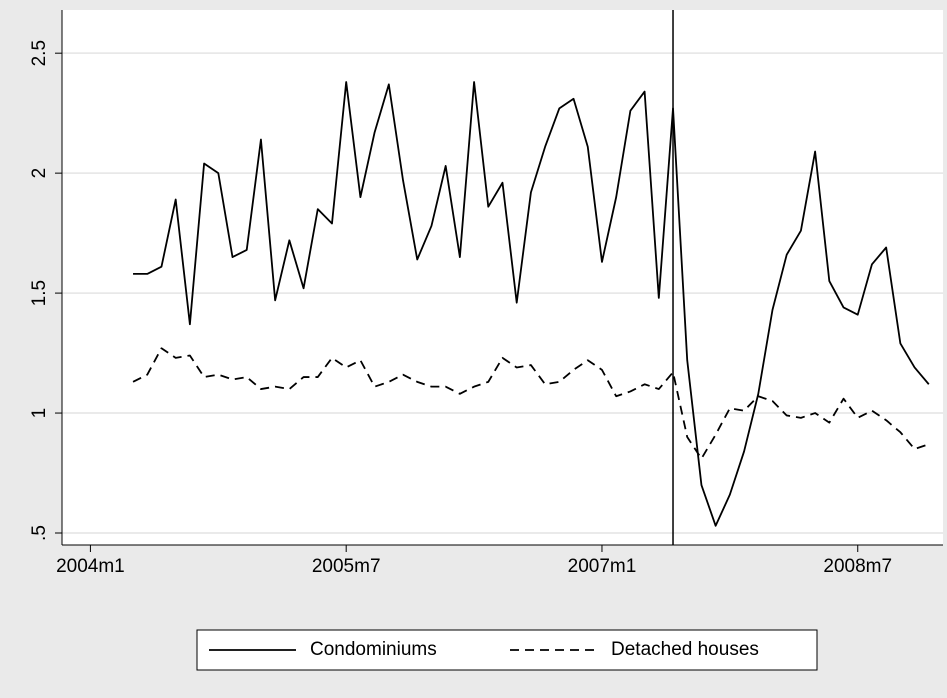 This screenshot has height=698, width=947. I want to click on legend-label: Detached houses, so click(685, 649).